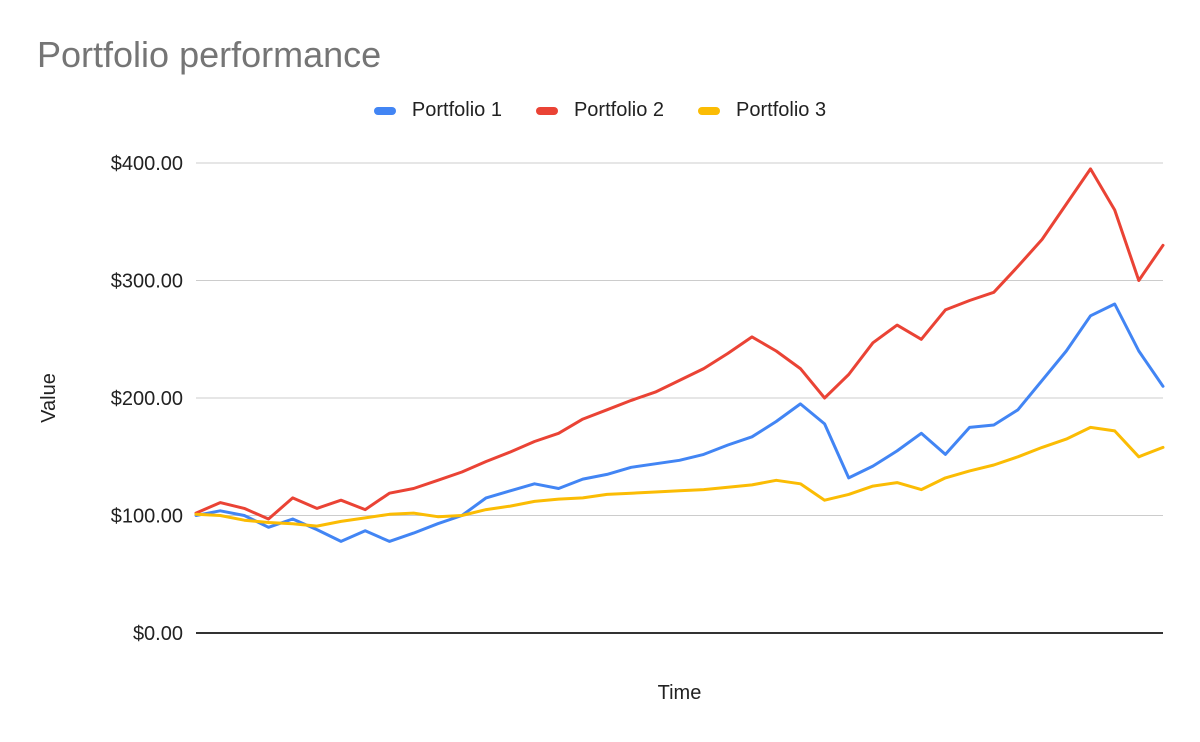 Image resolution: width=1200 pixels, height=742 pixels. What do you see at coordinates (49, 398) in the screenshot?
I see `y-axis-title: Value` at bounding box center [49, 398].